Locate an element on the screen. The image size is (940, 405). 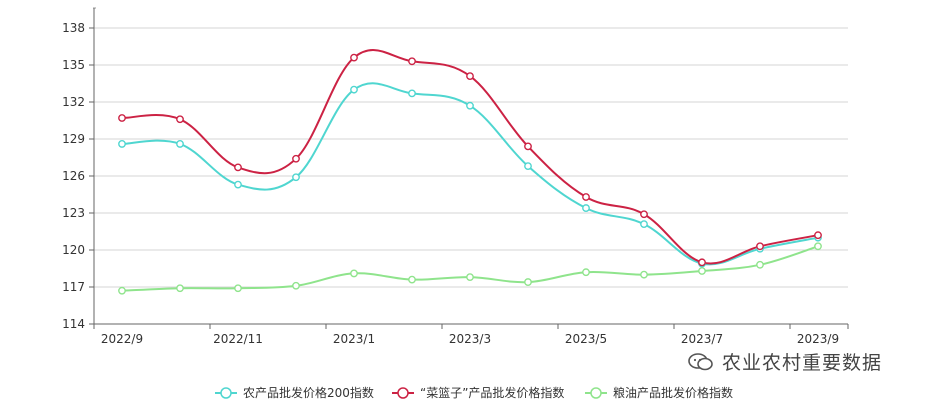
y-tick-label-138: 138 is located at coordinates (73, 28).